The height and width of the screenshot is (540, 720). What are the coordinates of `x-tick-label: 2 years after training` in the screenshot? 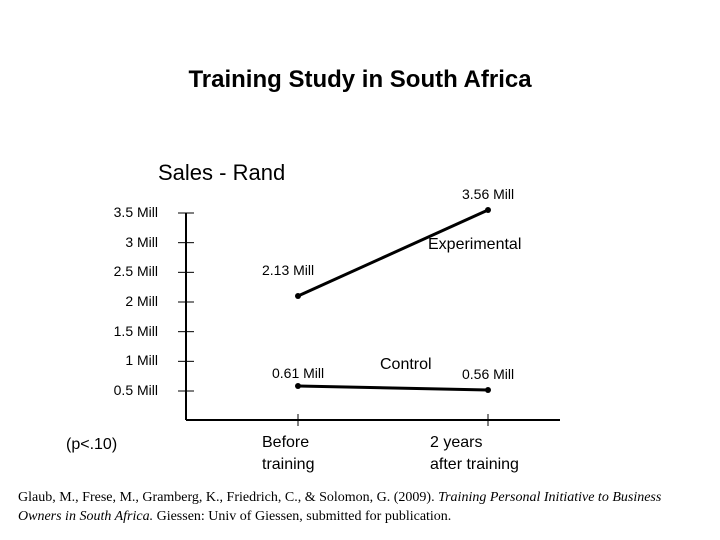 It's located at (474, 453).